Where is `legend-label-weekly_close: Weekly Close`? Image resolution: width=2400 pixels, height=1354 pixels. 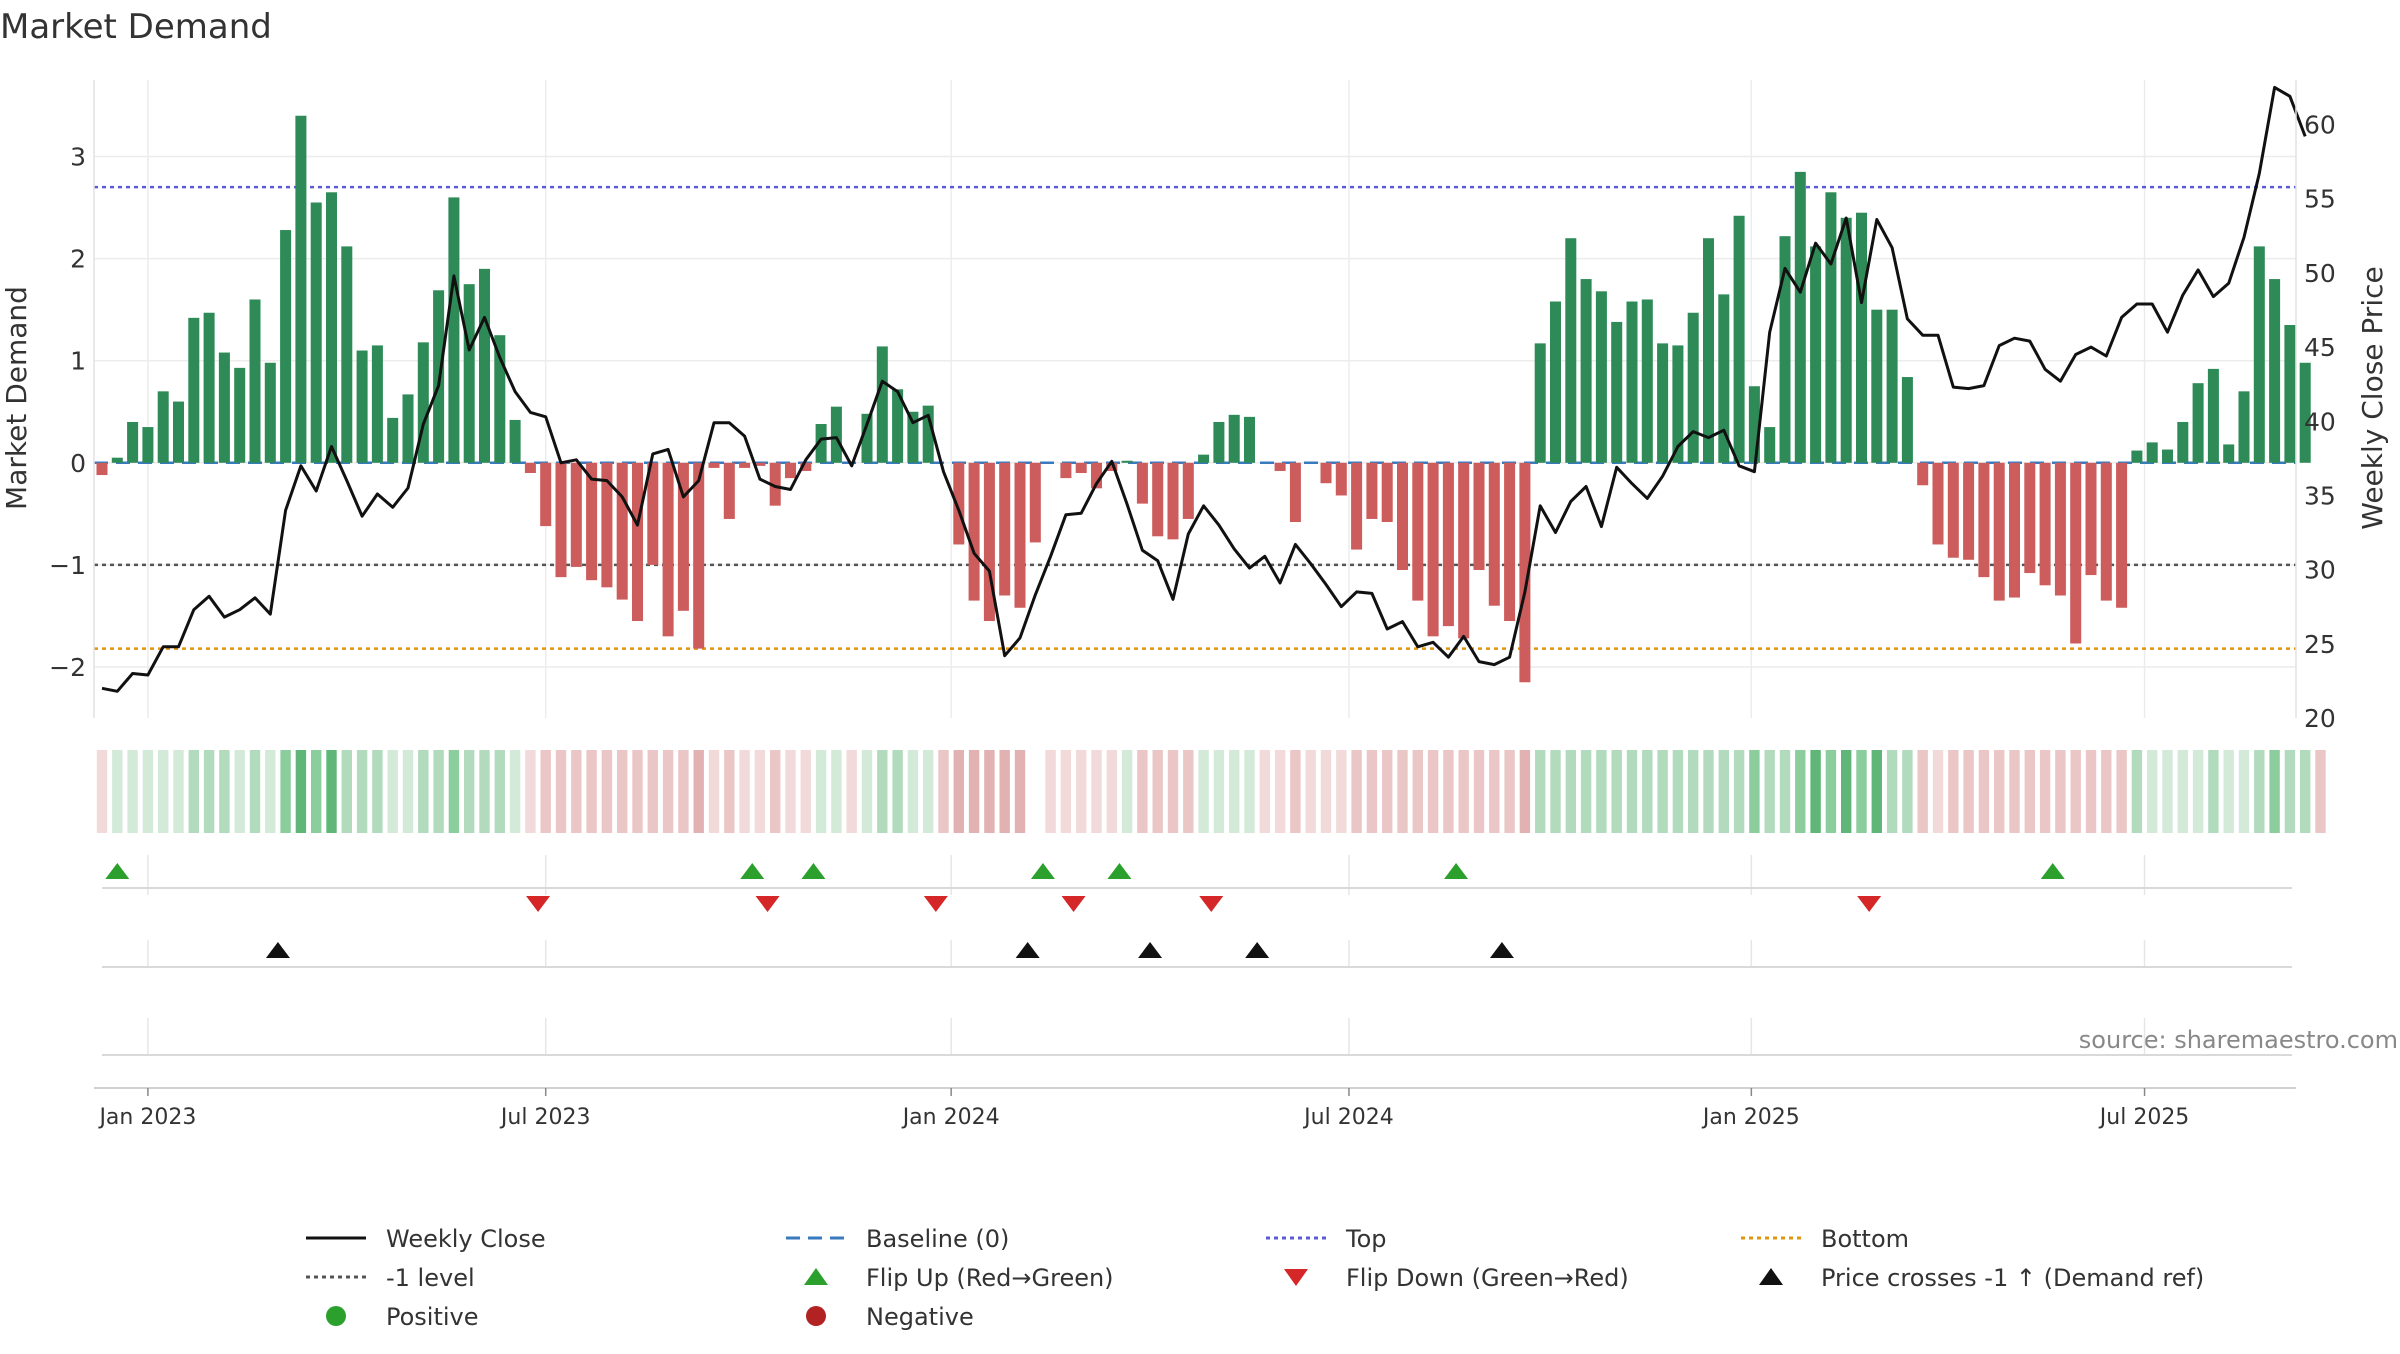
legend-label-weekly_close: Weekly Close is located at coordinates (466, 1239).